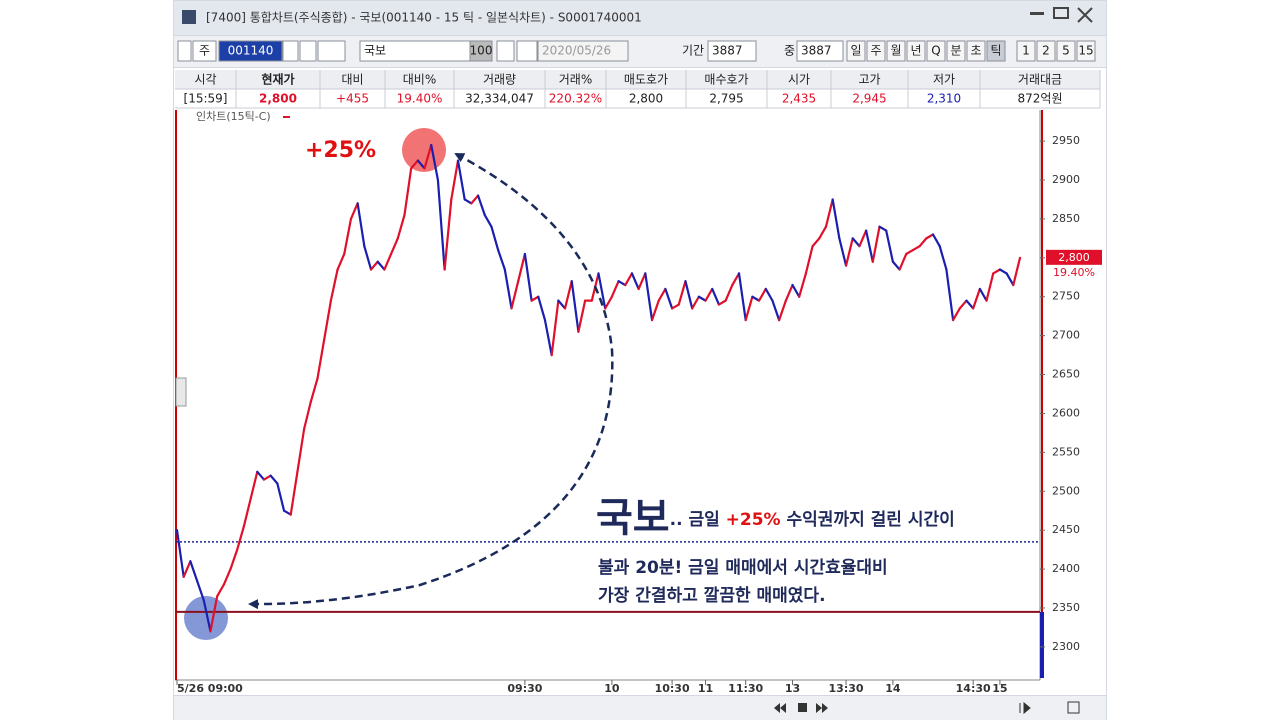  I want to click on x-tick-label: 09:30, so click(524, 688).